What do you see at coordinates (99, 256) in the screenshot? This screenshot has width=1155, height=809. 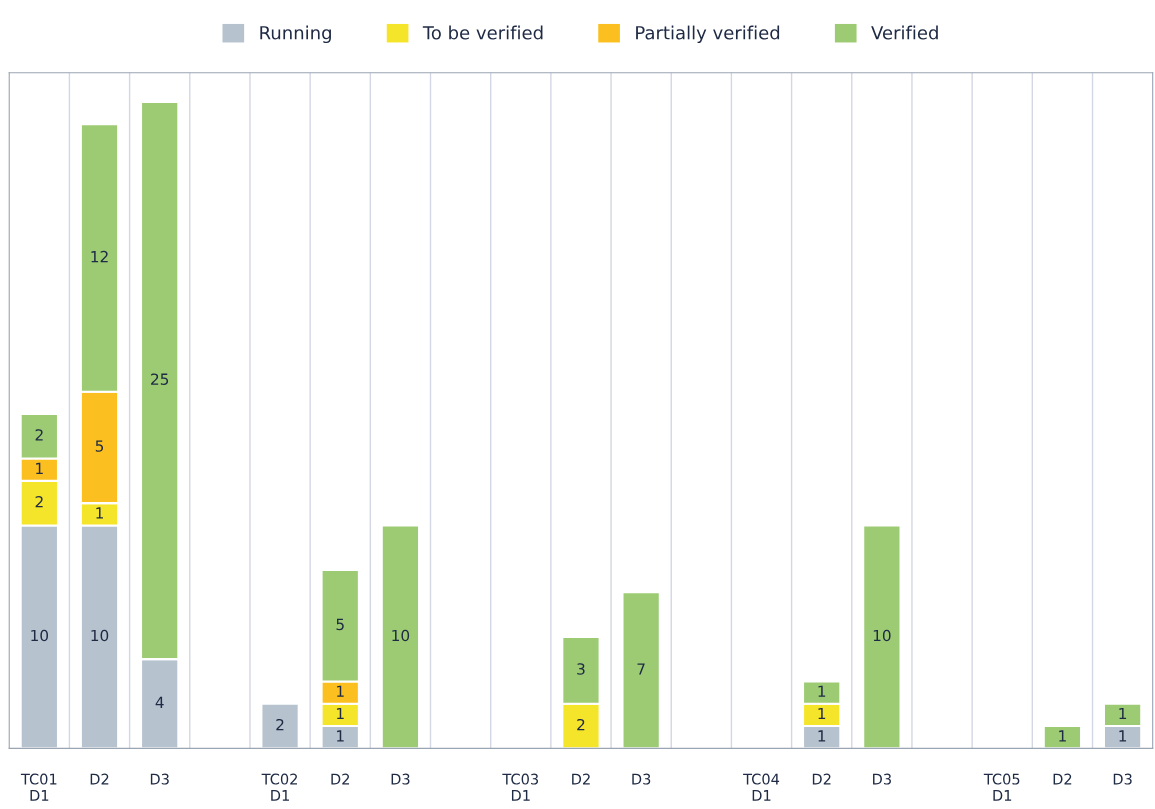 I see `data-label: 12` at bounding box center [99, 256].